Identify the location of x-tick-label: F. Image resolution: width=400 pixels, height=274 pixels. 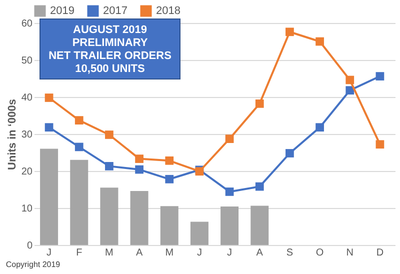
(79, 253).